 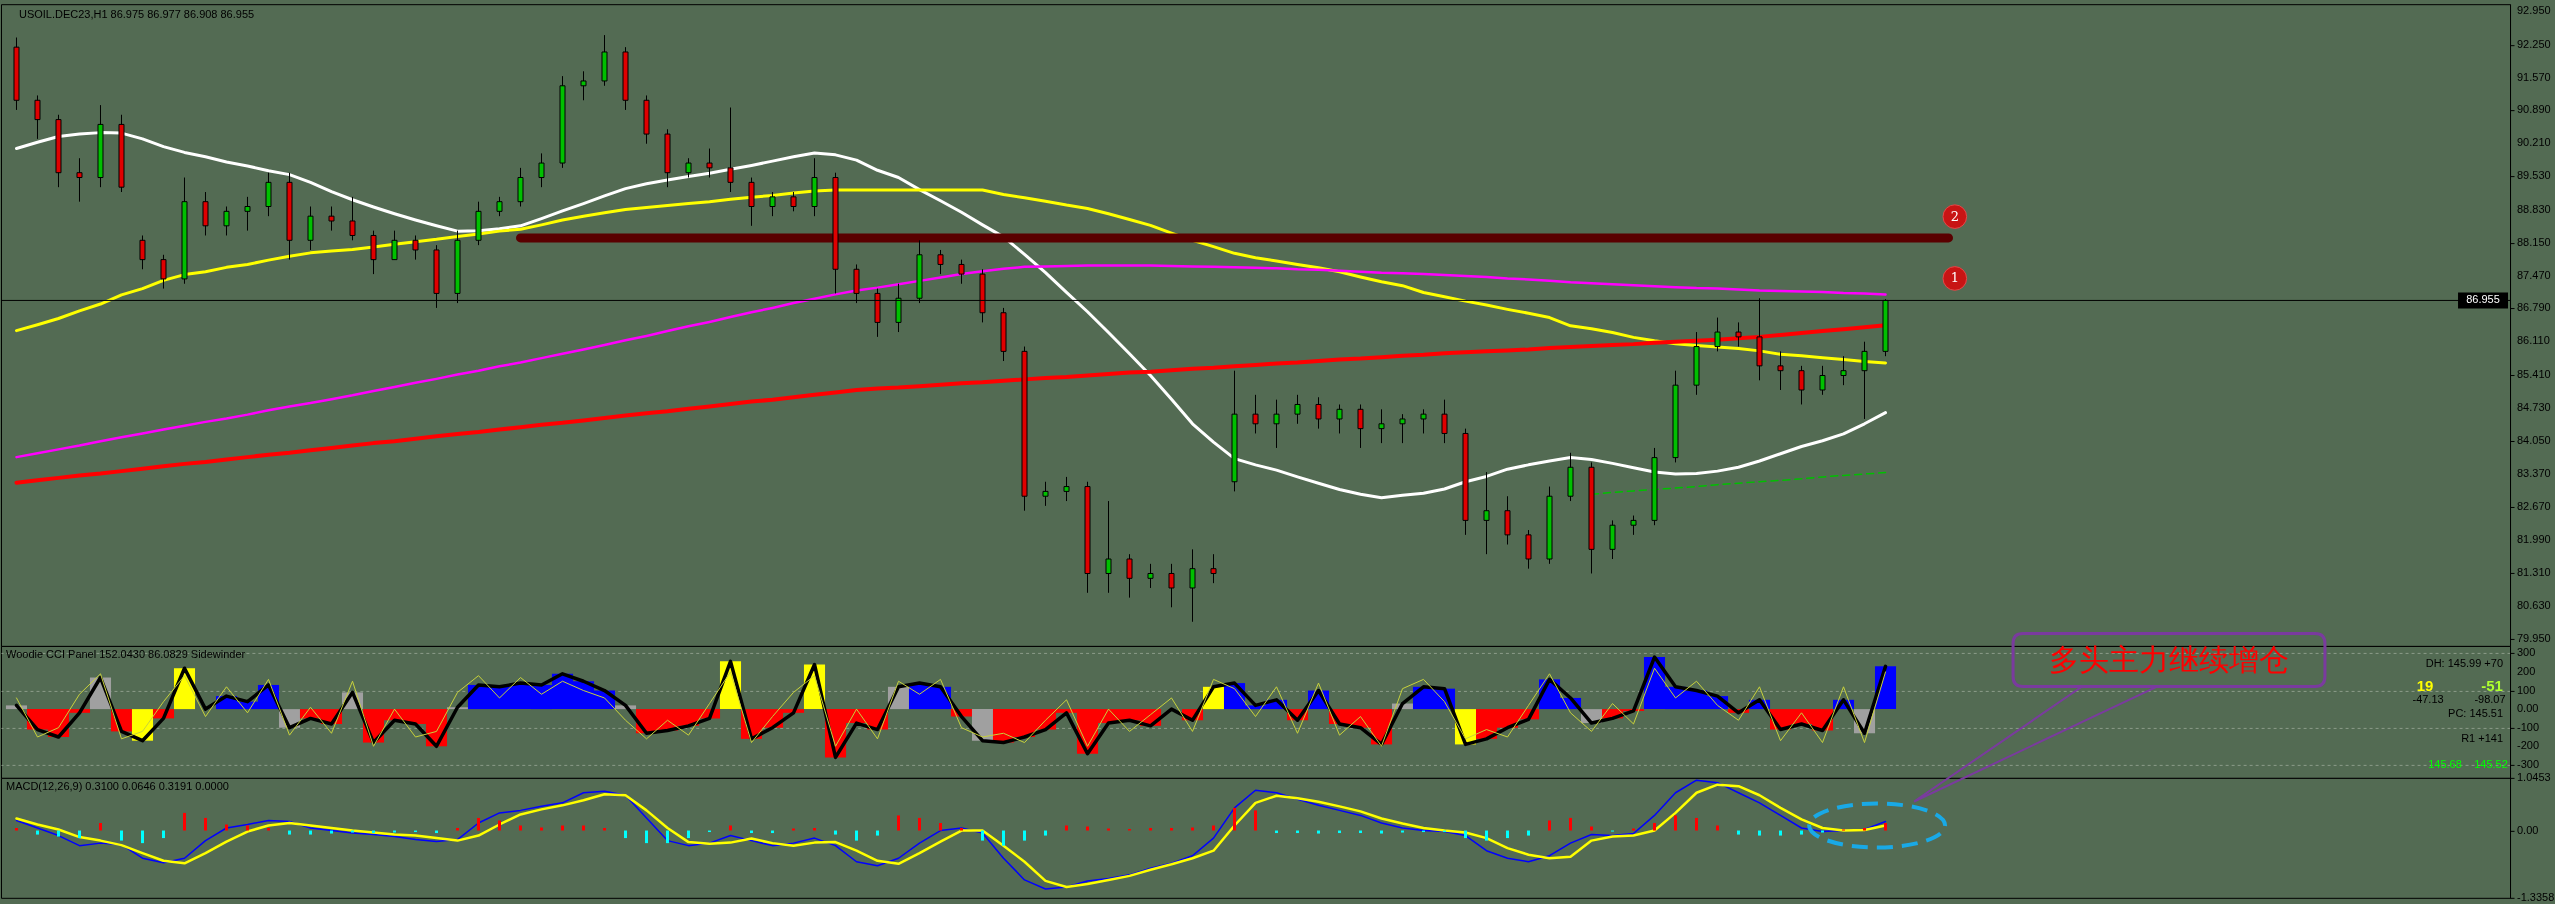 What do you see at coordinates (1954, 216) in the screenshot?
I see `annotation: 2` at bounding box center [1954, 216].